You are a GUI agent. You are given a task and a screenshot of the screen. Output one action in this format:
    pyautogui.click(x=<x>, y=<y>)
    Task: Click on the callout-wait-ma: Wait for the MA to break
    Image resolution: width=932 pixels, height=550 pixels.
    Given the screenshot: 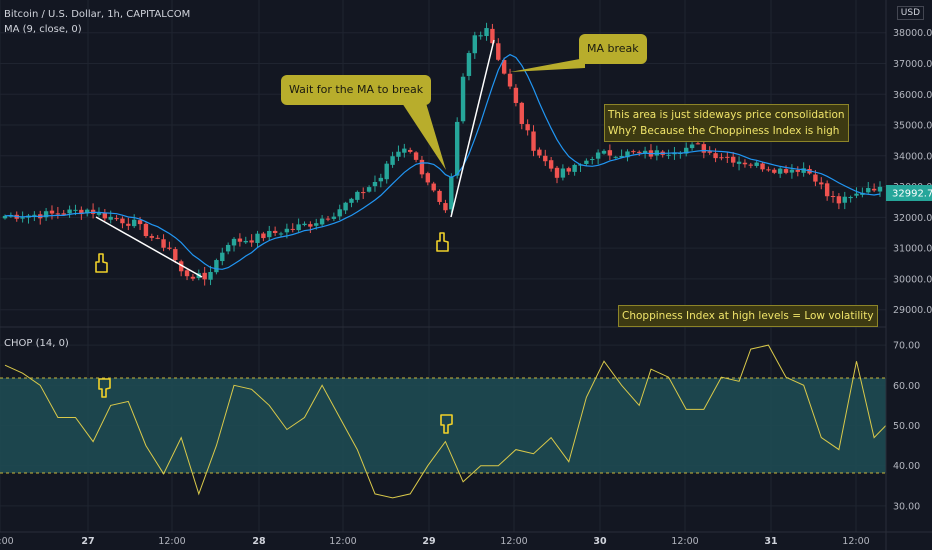 What is the action you would take?
    pyautogui.click(x=356, y=90)
    